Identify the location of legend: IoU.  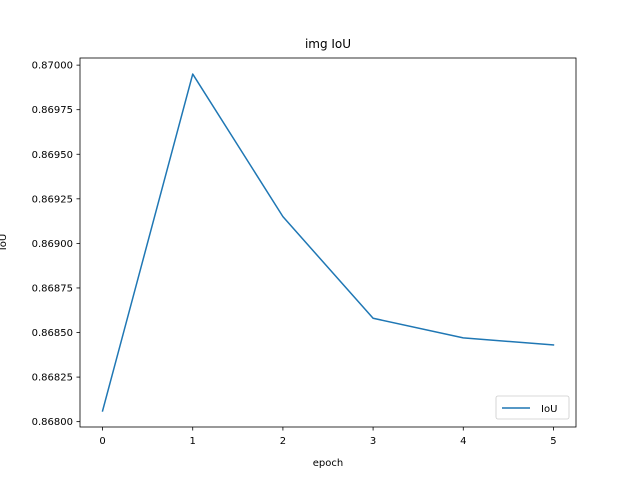
(532, 407).